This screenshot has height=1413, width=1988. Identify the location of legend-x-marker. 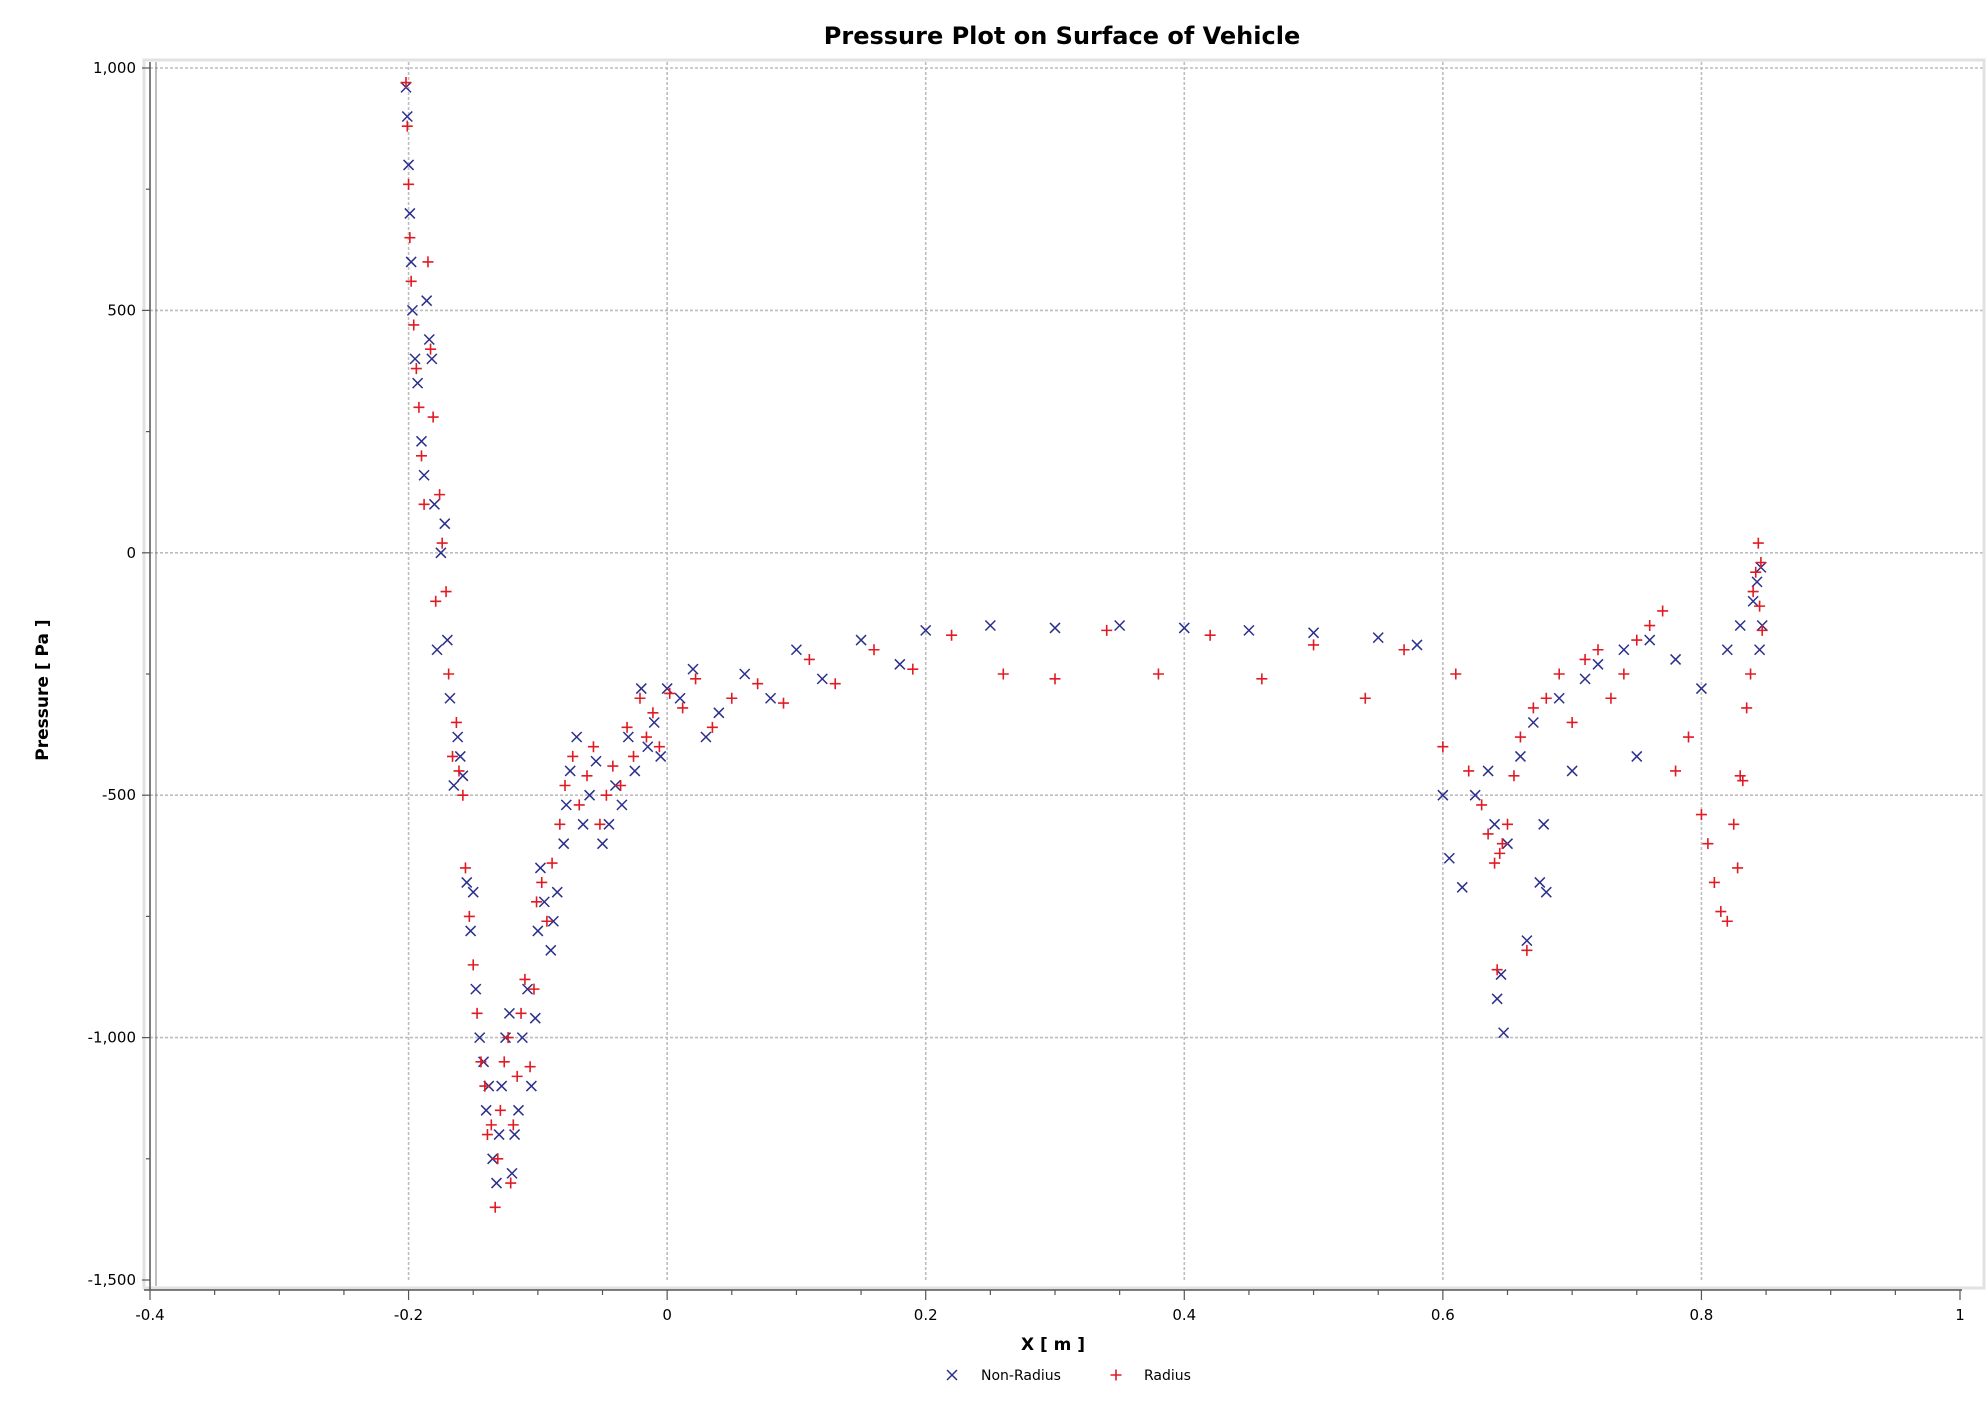
(952, 1375).